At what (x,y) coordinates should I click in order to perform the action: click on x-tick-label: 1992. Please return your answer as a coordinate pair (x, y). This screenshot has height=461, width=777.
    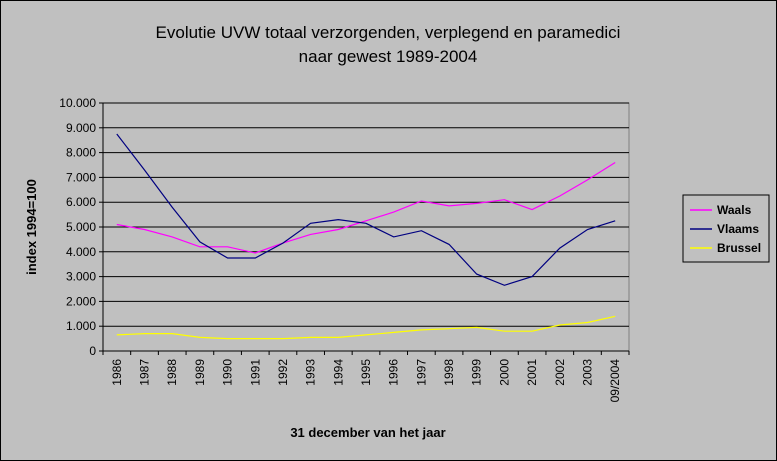
    Looking at the image, I should click on (283, 372).